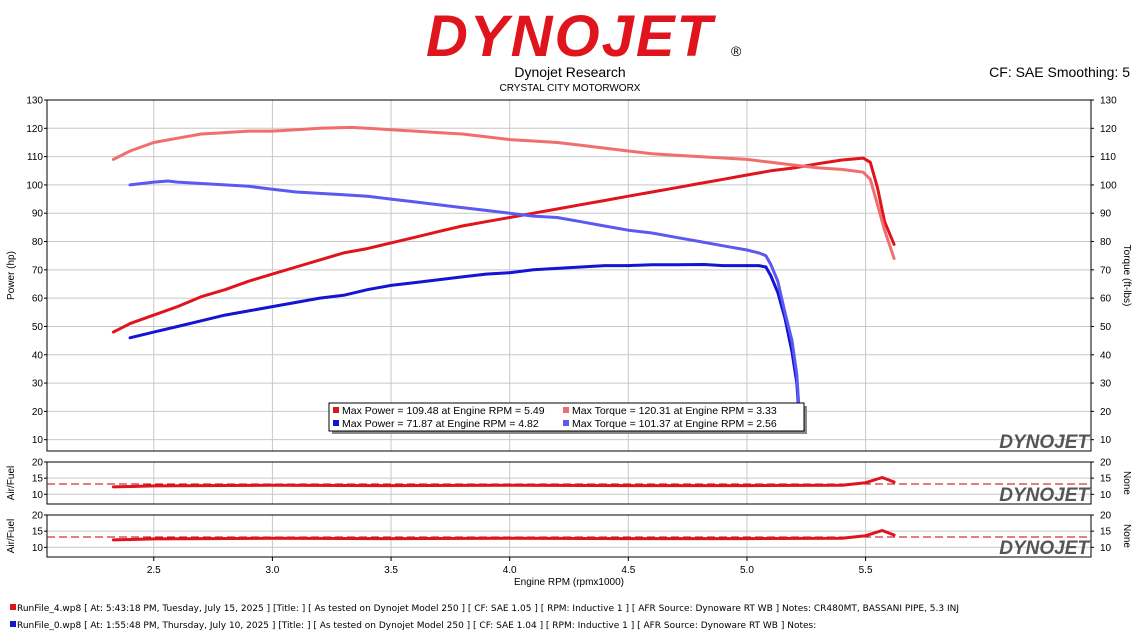 This screenshot has width=1143, height=642. Describe the element at coordinates (464, 341) in the screenshot. I see `series-line-run0_power` at that location.